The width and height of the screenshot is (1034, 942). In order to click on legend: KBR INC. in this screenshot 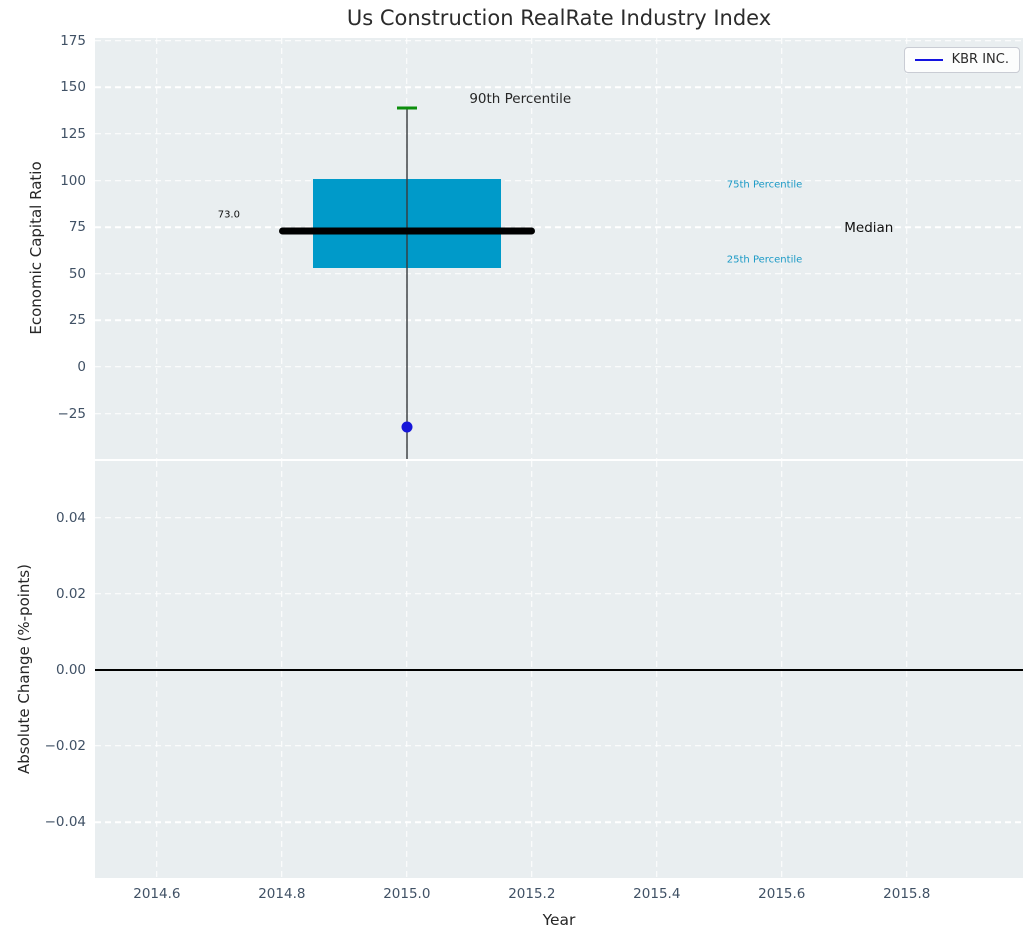, I will do `click(961, 60)`.